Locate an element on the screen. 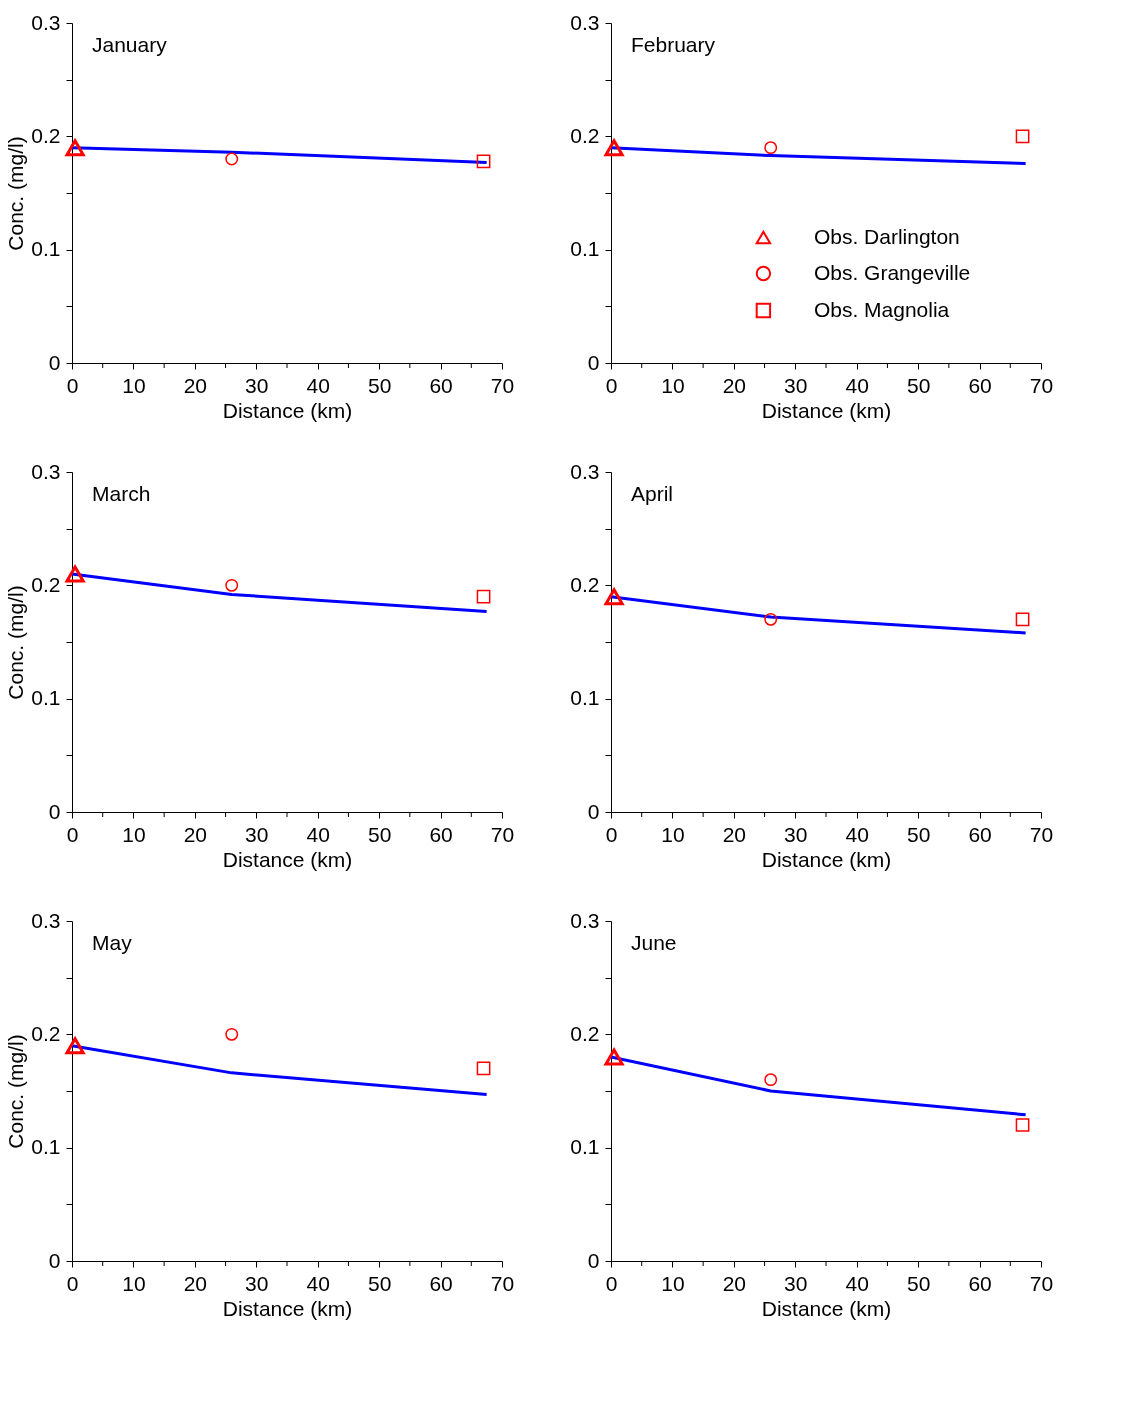 Image resolution: width=1141 pixels, height=1421 pixels. text: June is located at coordinates (654, 942).